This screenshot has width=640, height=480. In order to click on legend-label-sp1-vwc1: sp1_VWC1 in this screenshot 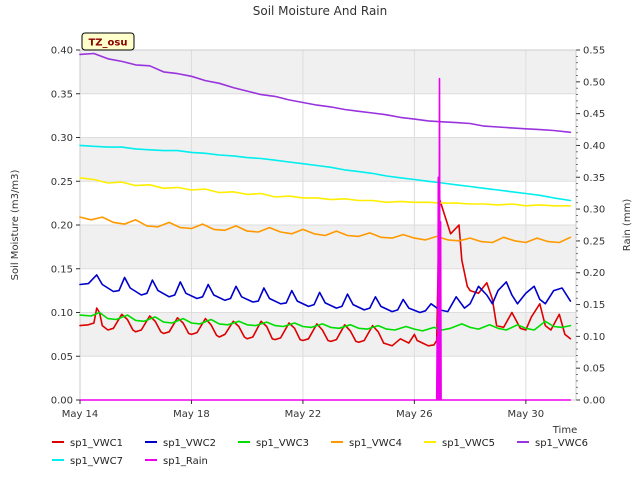, I will do `click(96, 443)`.